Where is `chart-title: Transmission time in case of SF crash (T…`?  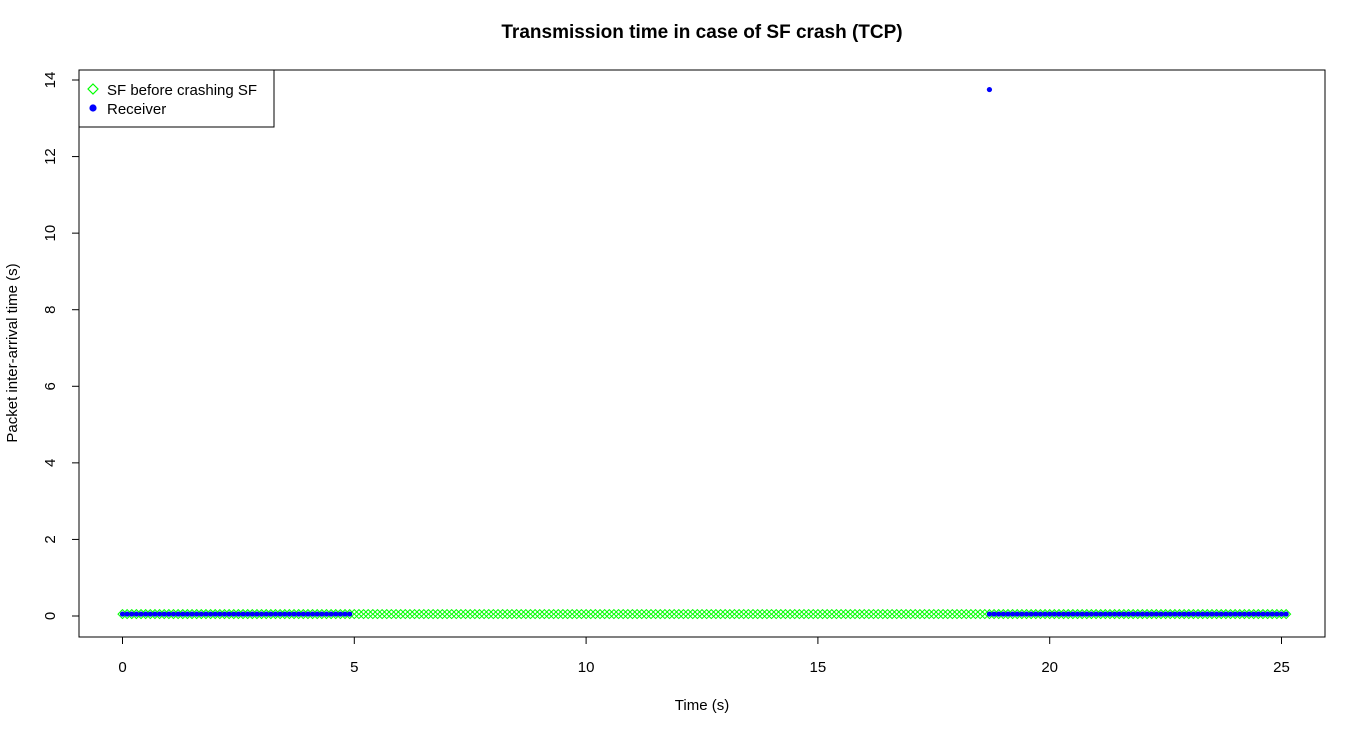
chart-title: Transmission time in case of SF crash (T… is located at coordinates (701, 32).